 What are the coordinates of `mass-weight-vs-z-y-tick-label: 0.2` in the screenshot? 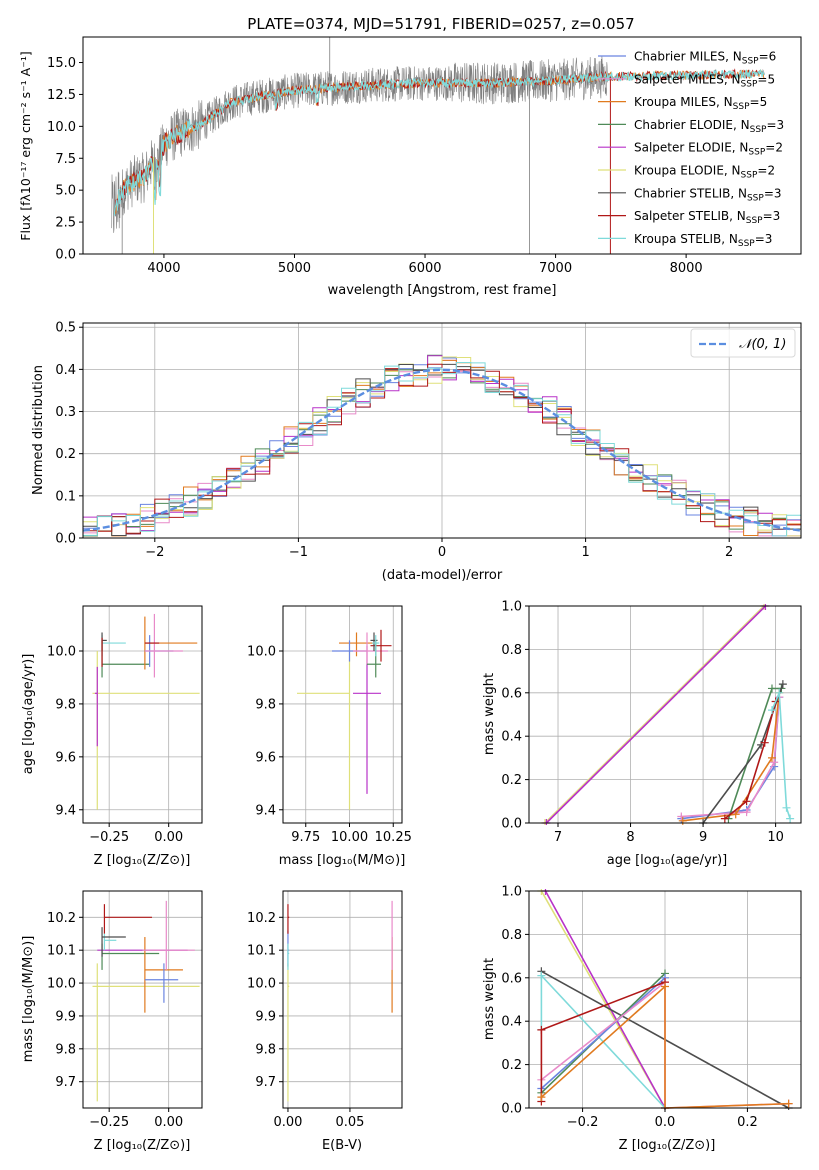 It's located at (511, 1065).